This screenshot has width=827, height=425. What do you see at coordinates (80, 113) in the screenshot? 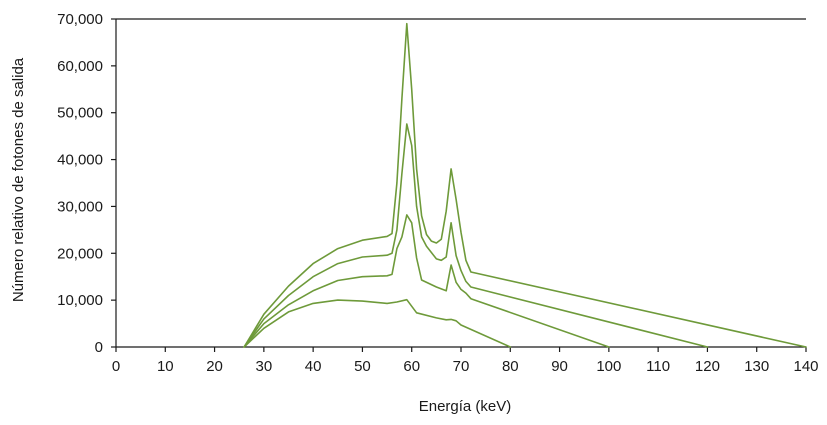
I see `y-tick-label: 50,000` at bounding box center [80, 113].